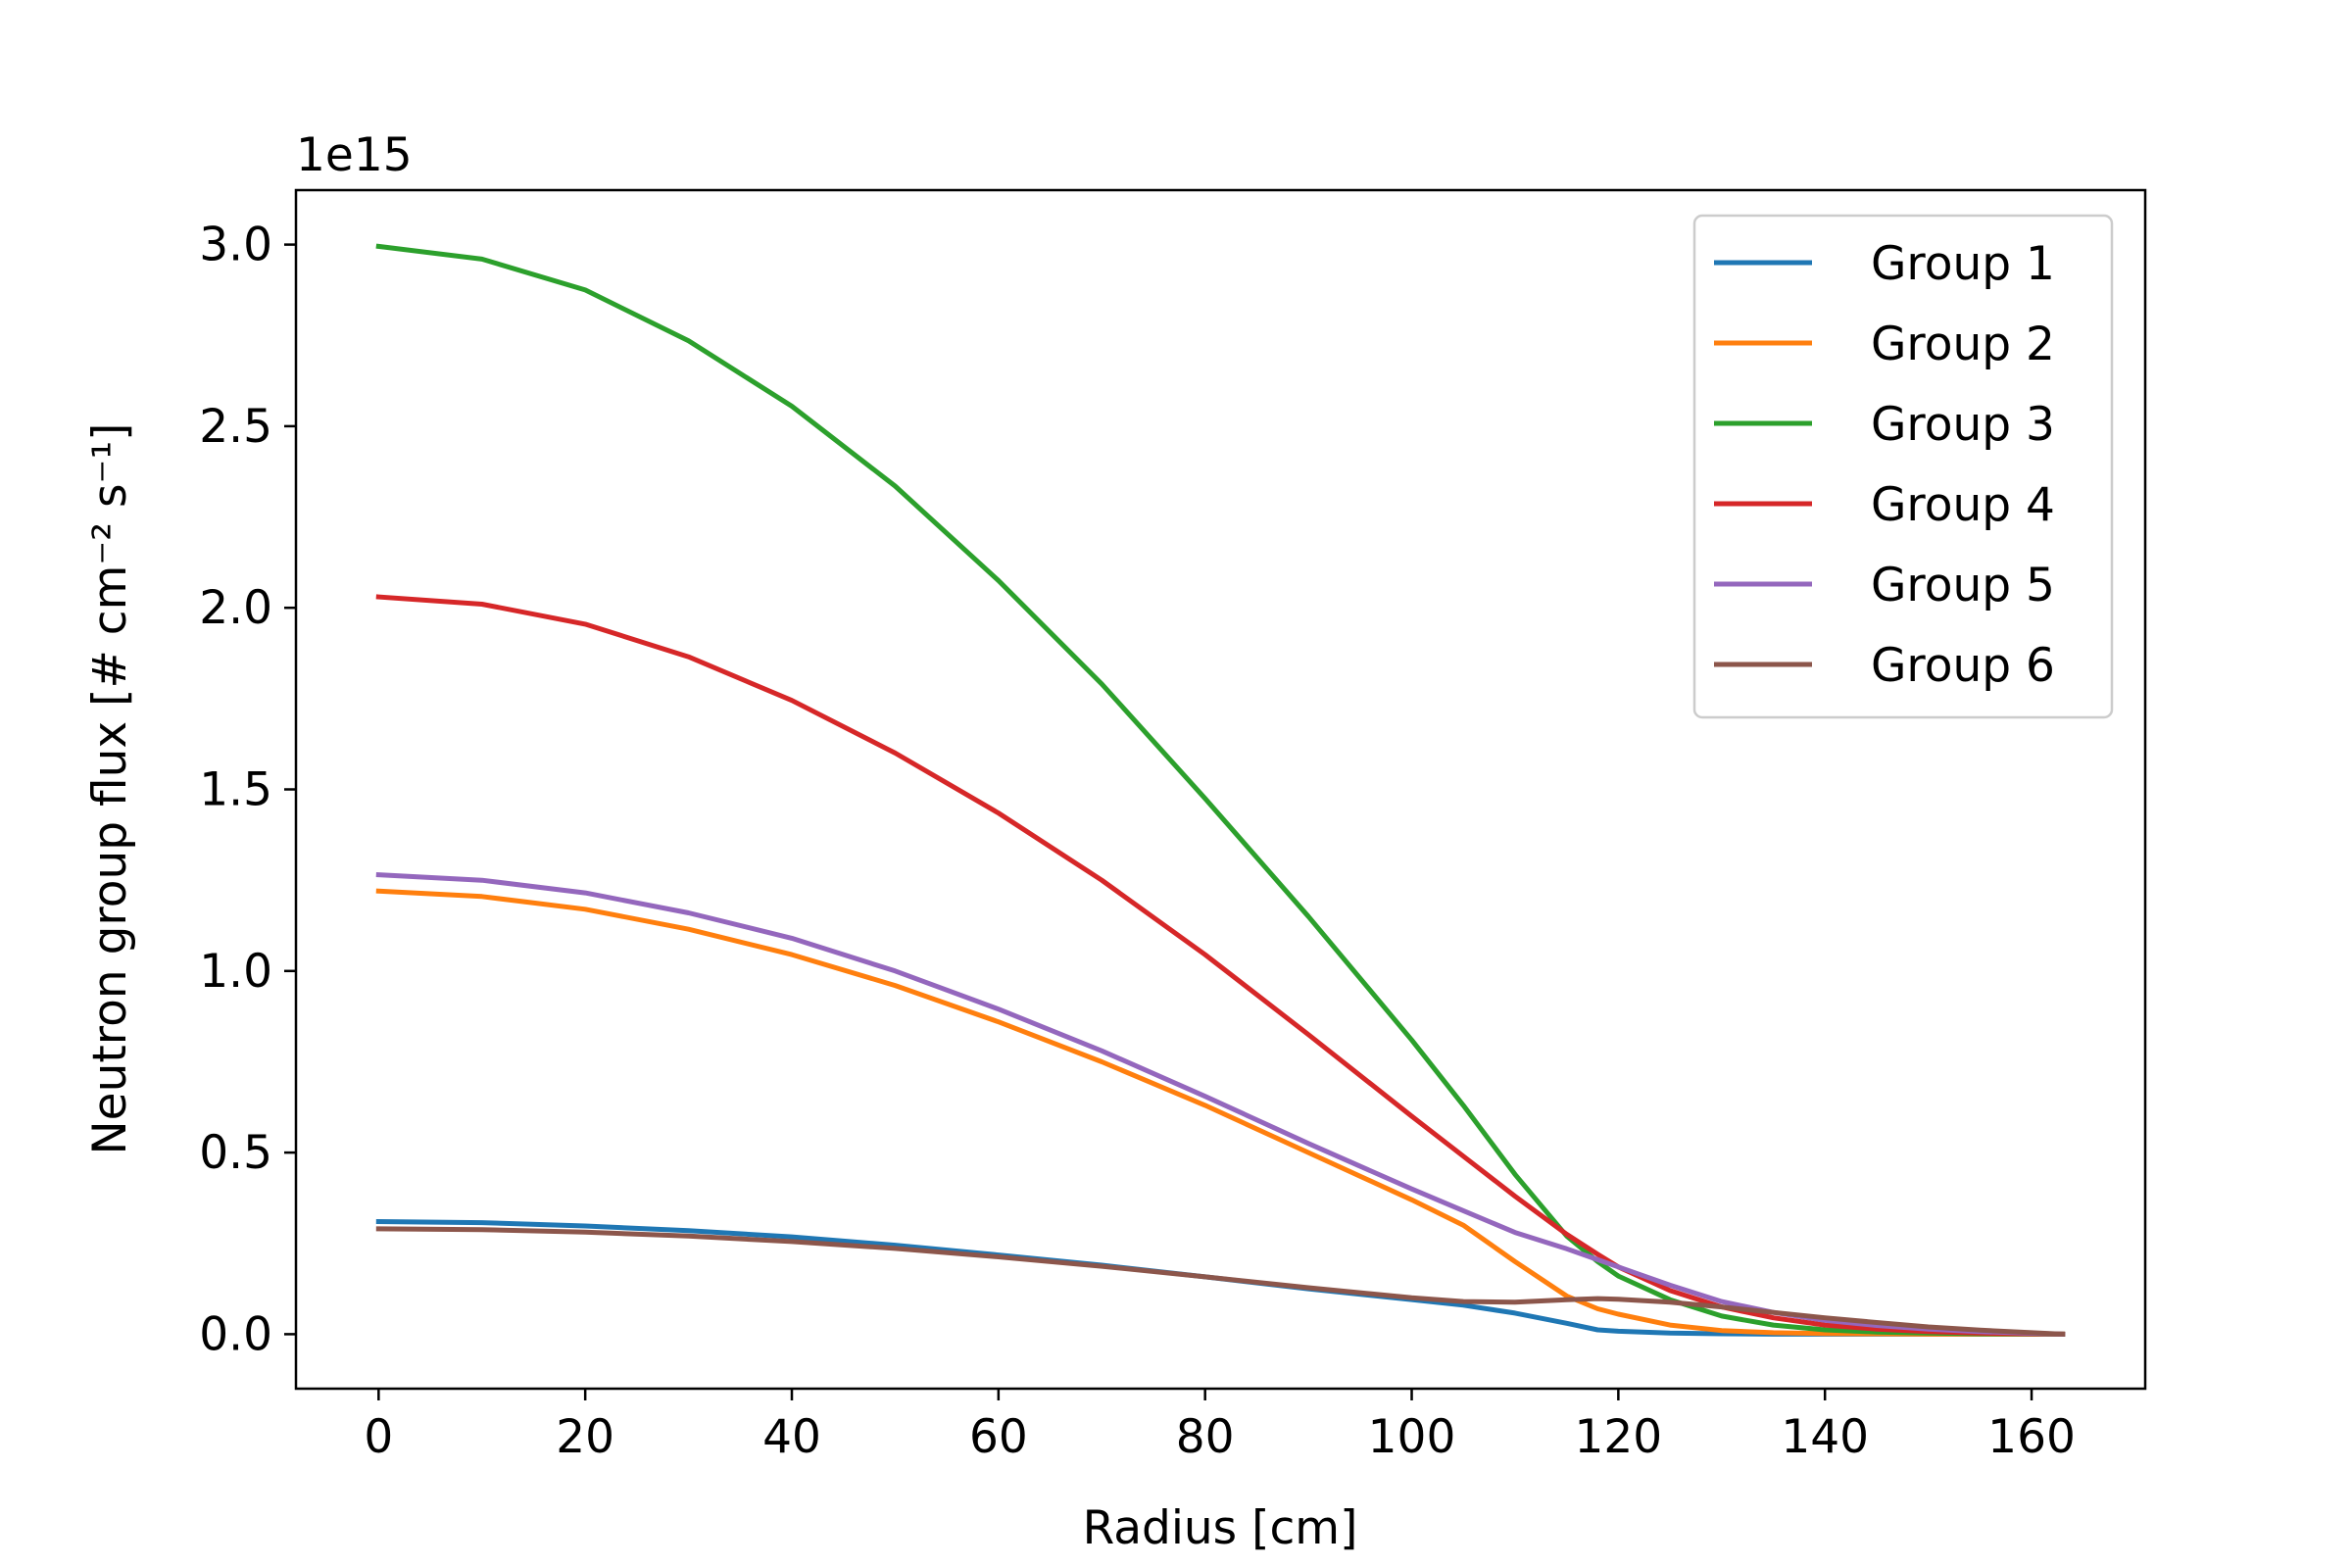 The width and height of the screenshot is (2352, 1568). I want to click on x-tick-label: 120, so click(1619, 1437).